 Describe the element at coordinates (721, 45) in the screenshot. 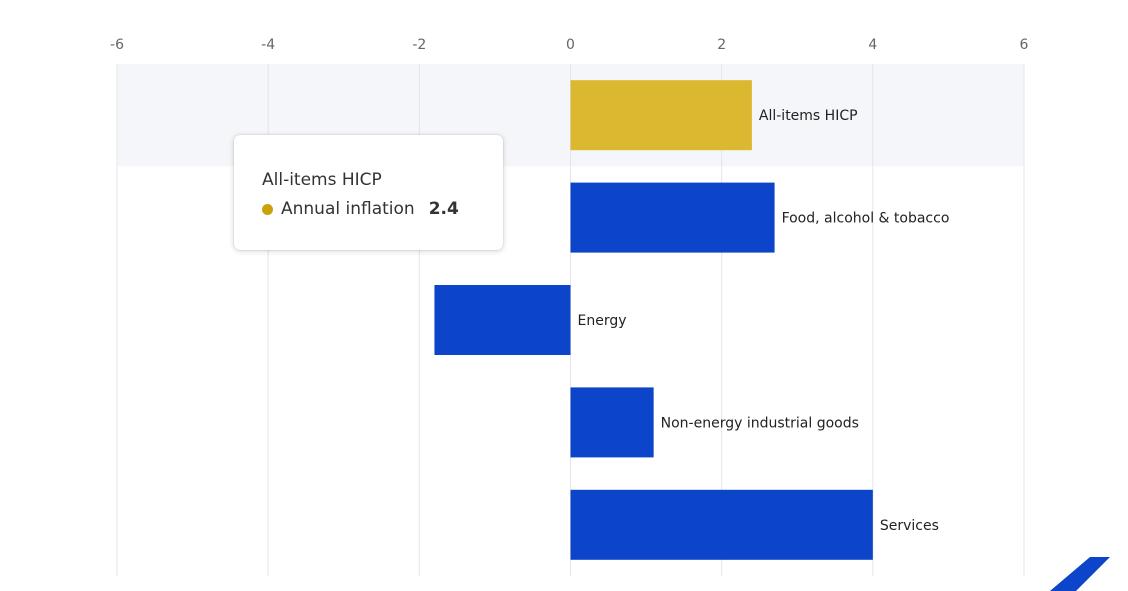

I see `x-tick-label: 2` at that location.